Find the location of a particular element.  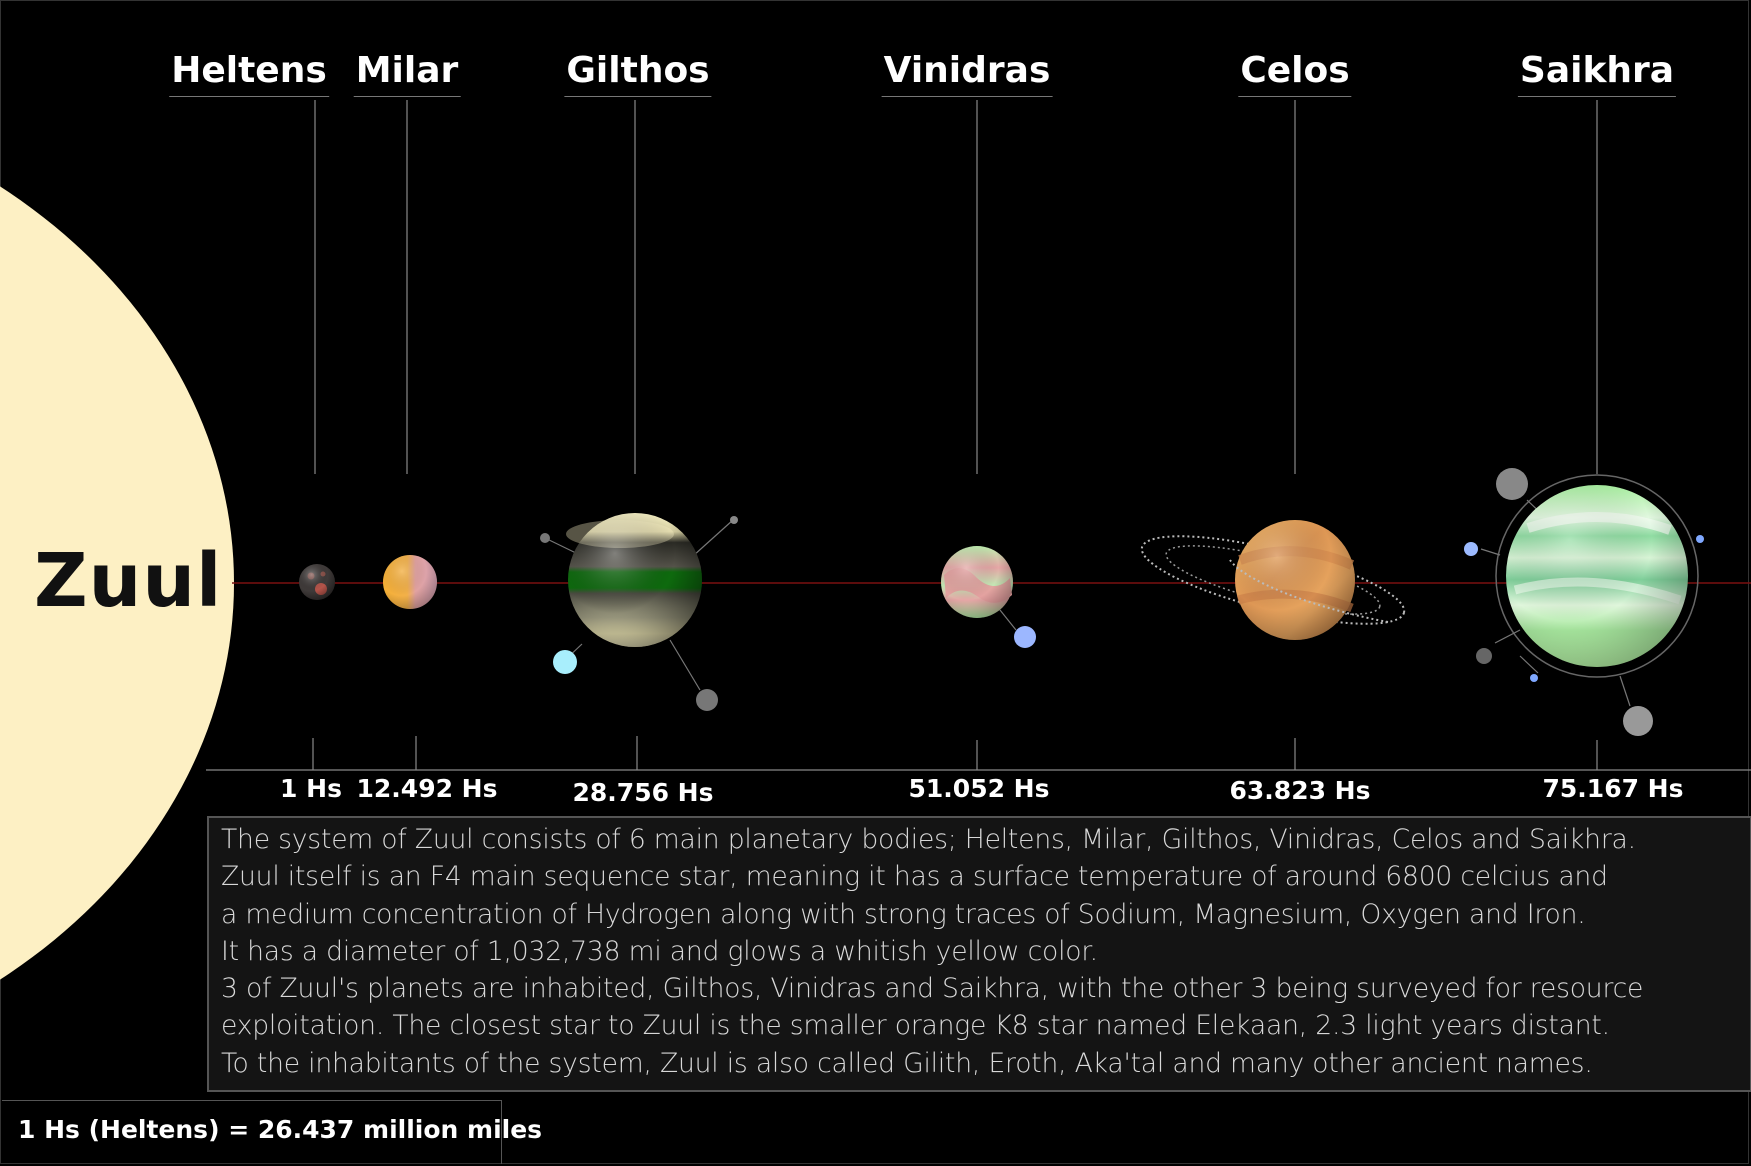

planet-milar is located at coordinates (410, 582).